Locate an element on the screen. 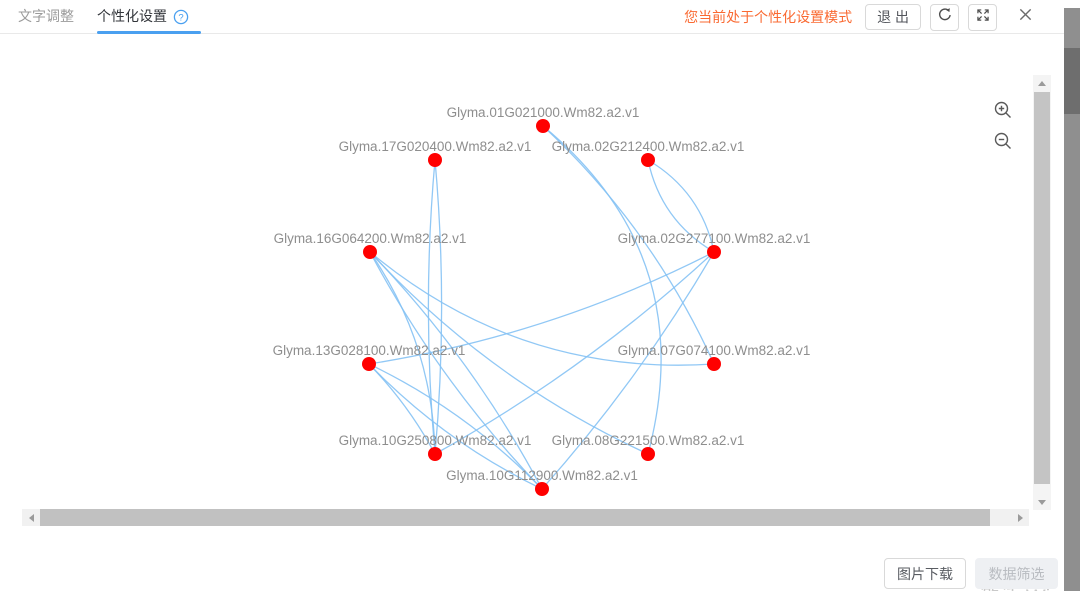 This screenshot has height=591, width=1080. data-filter-button: 数据筛选 is located at coordinates (1016, 573).